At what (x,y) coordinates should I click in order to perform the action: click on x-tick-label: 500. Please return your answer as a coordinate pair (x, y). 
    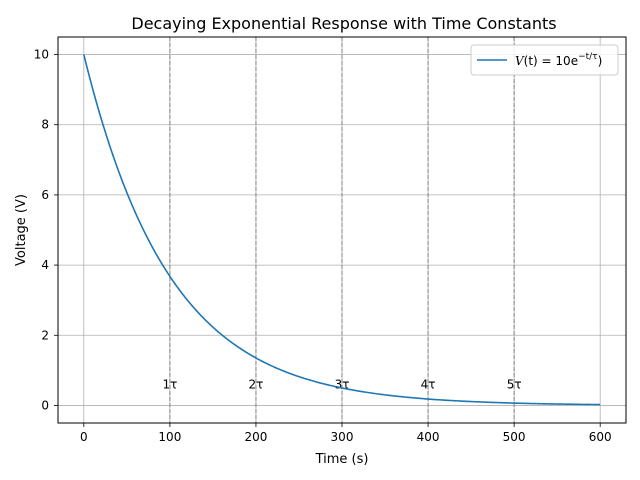
    Looking at the image, I should click on (514, 437).